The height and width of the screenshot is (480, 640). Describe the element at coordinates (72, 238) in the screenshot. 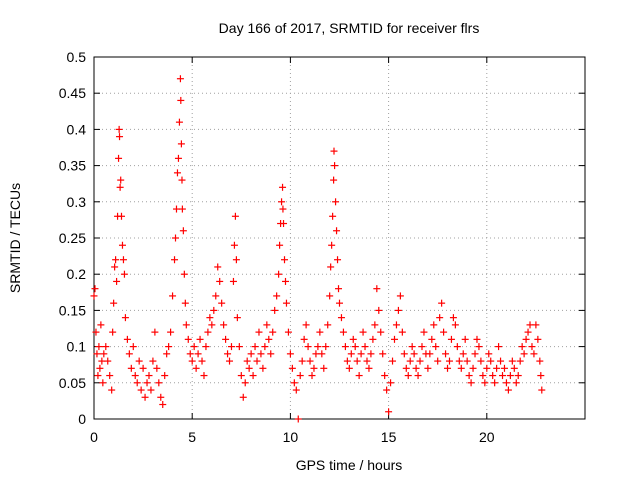

I see `y-tick-label: 0.25` at that location.